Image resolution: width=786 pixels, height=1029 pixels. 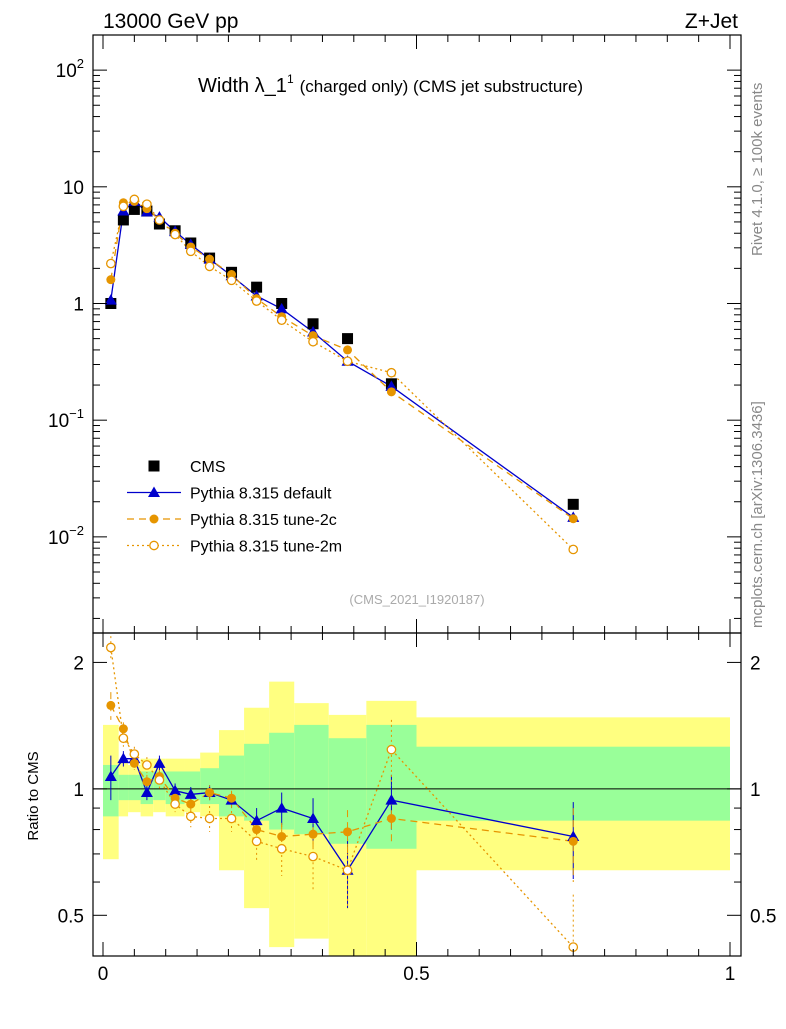 What do you see at coordinates (261, 494) in the screenshot?
I see `legend-label: Pythia 8.315 default` at bounding box center [261, 494].